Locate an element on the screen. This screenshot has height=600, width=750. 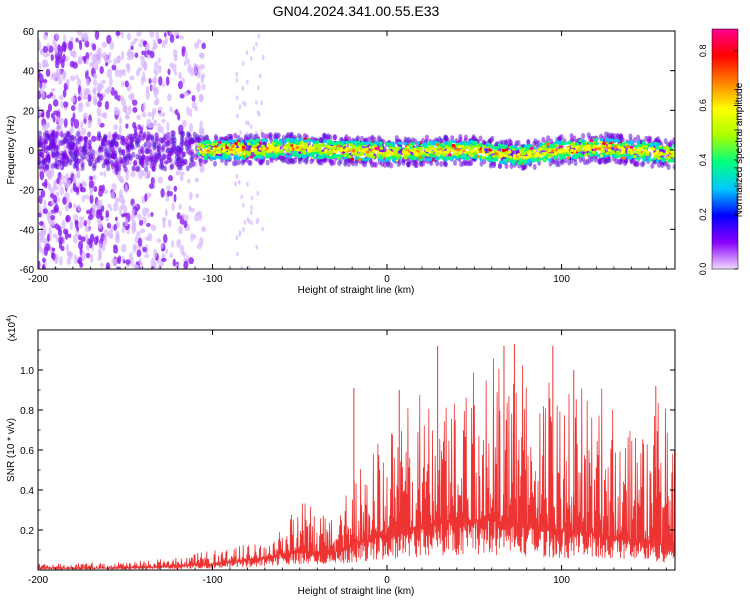
y-tick-label: -60 is located at coordinates (27, 270).